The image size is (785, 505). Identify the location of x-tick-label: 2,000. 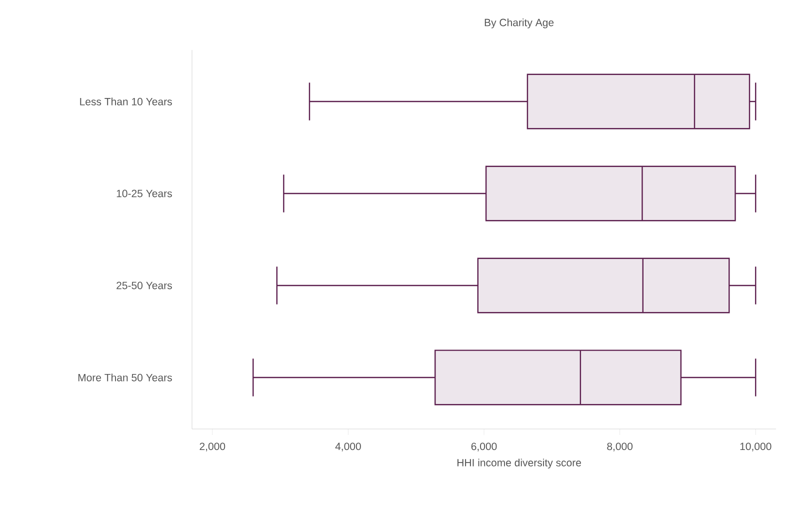
(213, 447).